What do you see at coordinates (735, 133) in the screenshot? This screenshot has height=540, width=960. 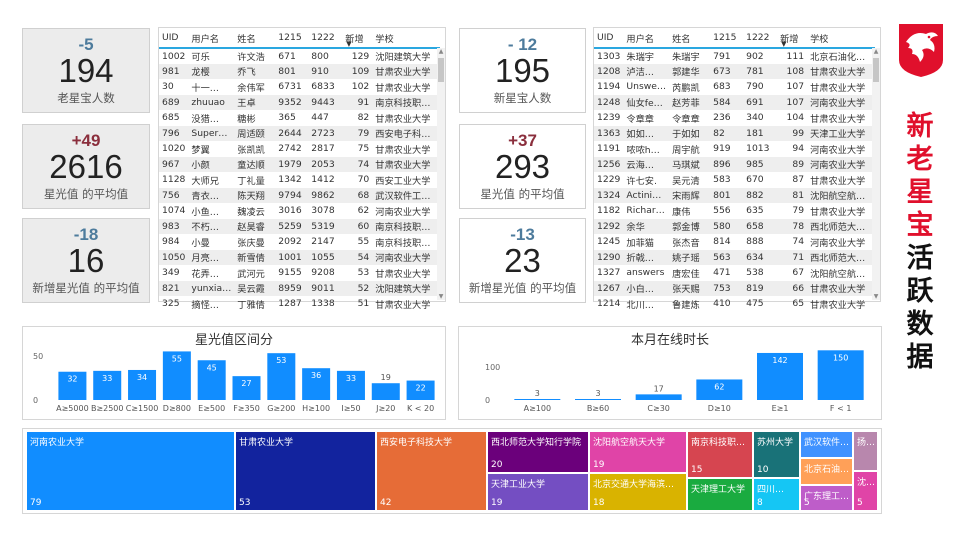 I see `table-row: 1363 如如… 于如如 82 181 99 天津工业大学` at bounding box center [735, 133].